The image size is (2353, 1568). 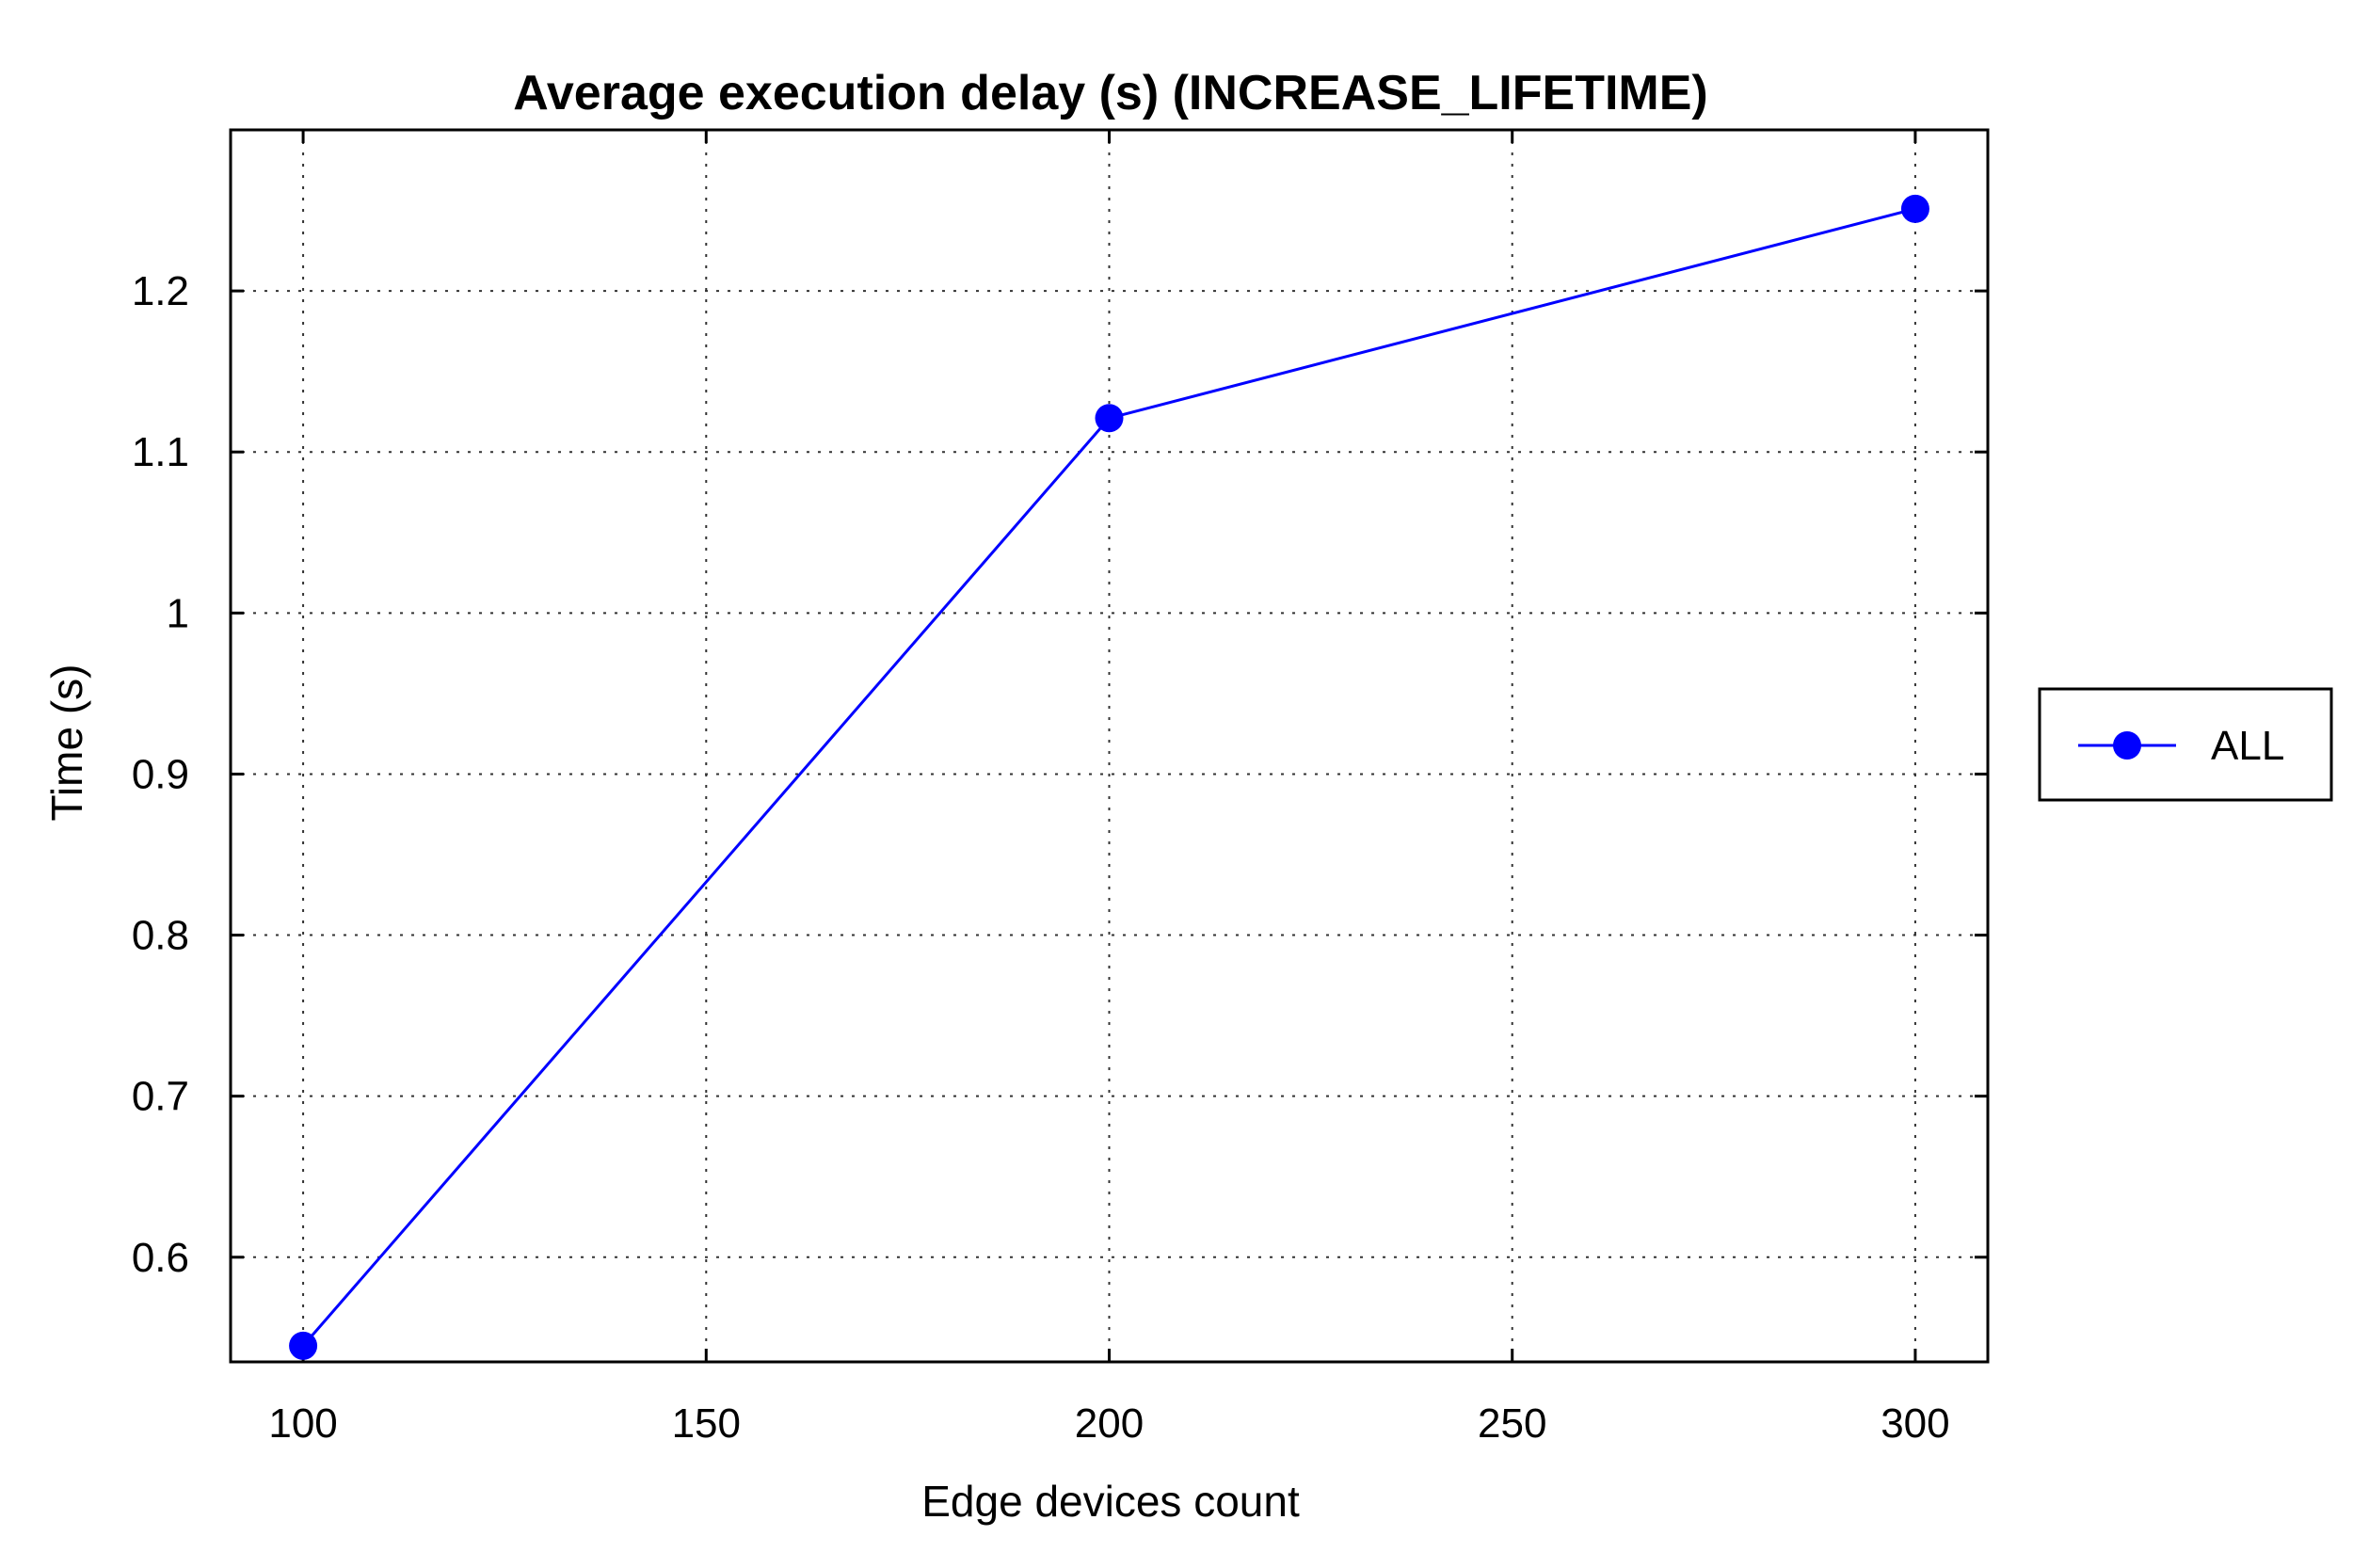 What do you see at coordinates (2185, 744) in the screenshot?
I see `legend: ALL` at bounding box center [2185, 744].